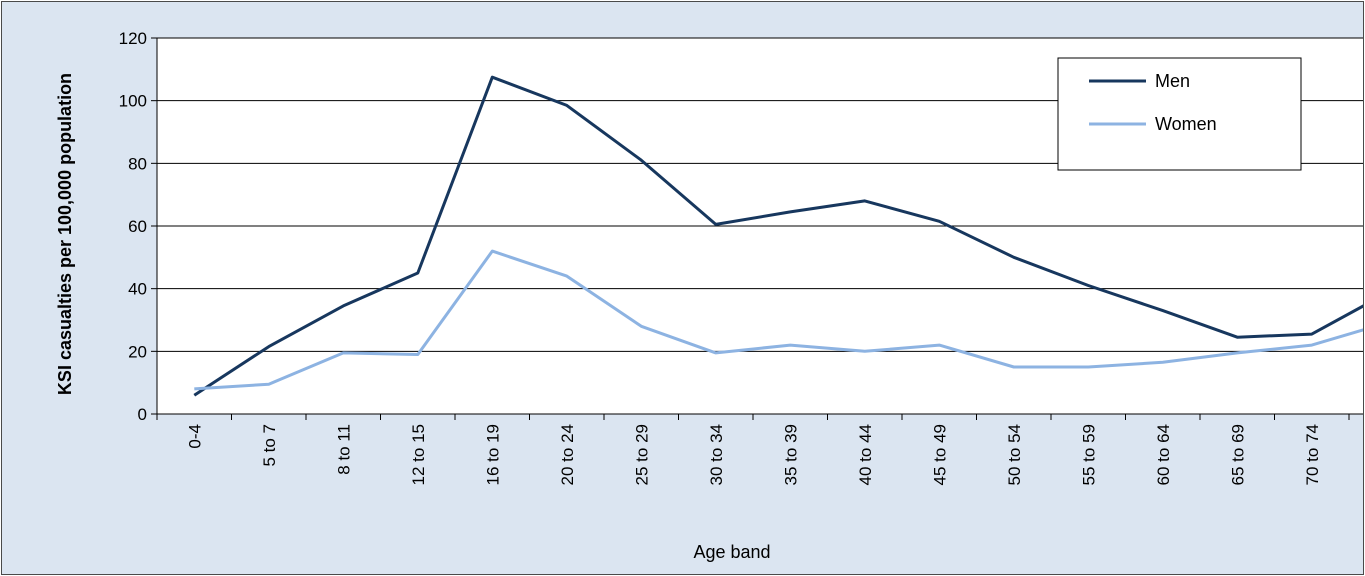 This screenshot has width=1365, height=576. Describe the element at coordinates (137, 289) in the screenshot. I see `y-tick-label: 40` at that location.